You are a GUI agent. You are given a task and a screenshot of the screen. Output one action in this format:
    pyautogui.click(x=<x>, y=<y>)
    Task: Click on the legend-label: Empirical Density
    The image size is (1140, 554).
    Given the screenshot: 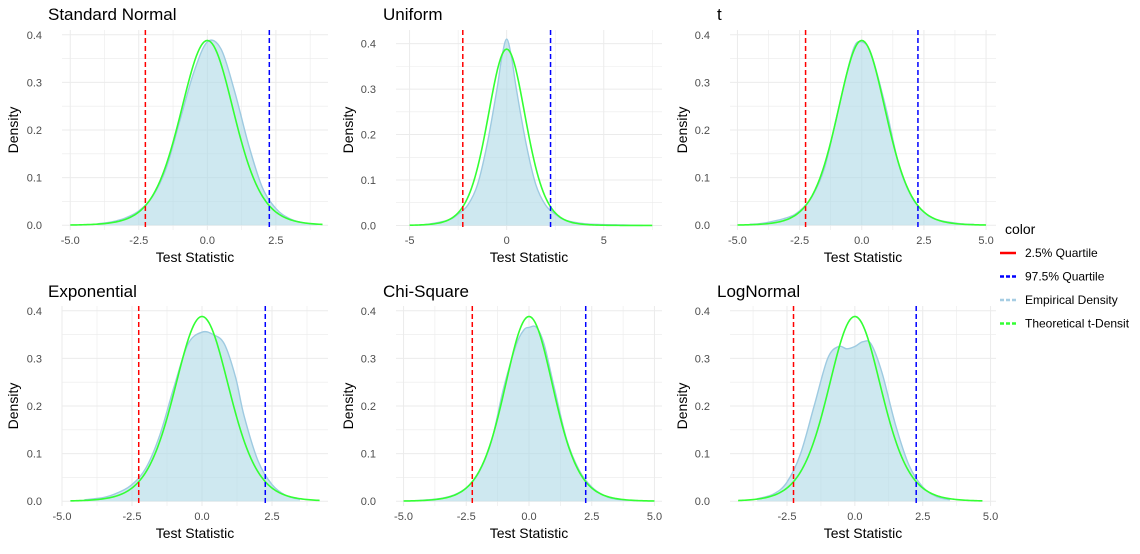 What is the action you would take?
    pyautogui.click(x=1071, y=300)
    